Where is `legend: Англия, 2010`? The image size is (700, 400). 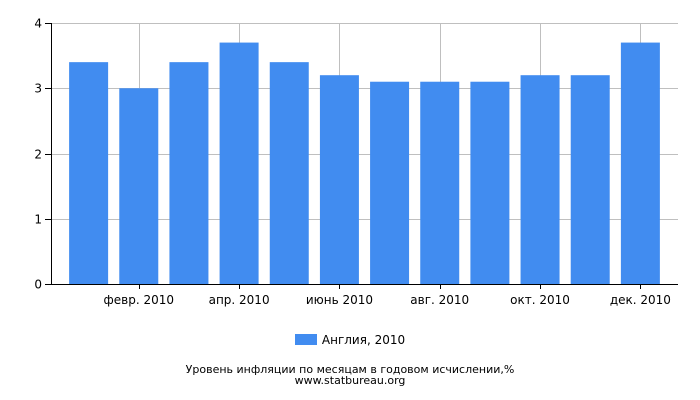 legend: Англия, 2010 is located at coordinates (350, 340).